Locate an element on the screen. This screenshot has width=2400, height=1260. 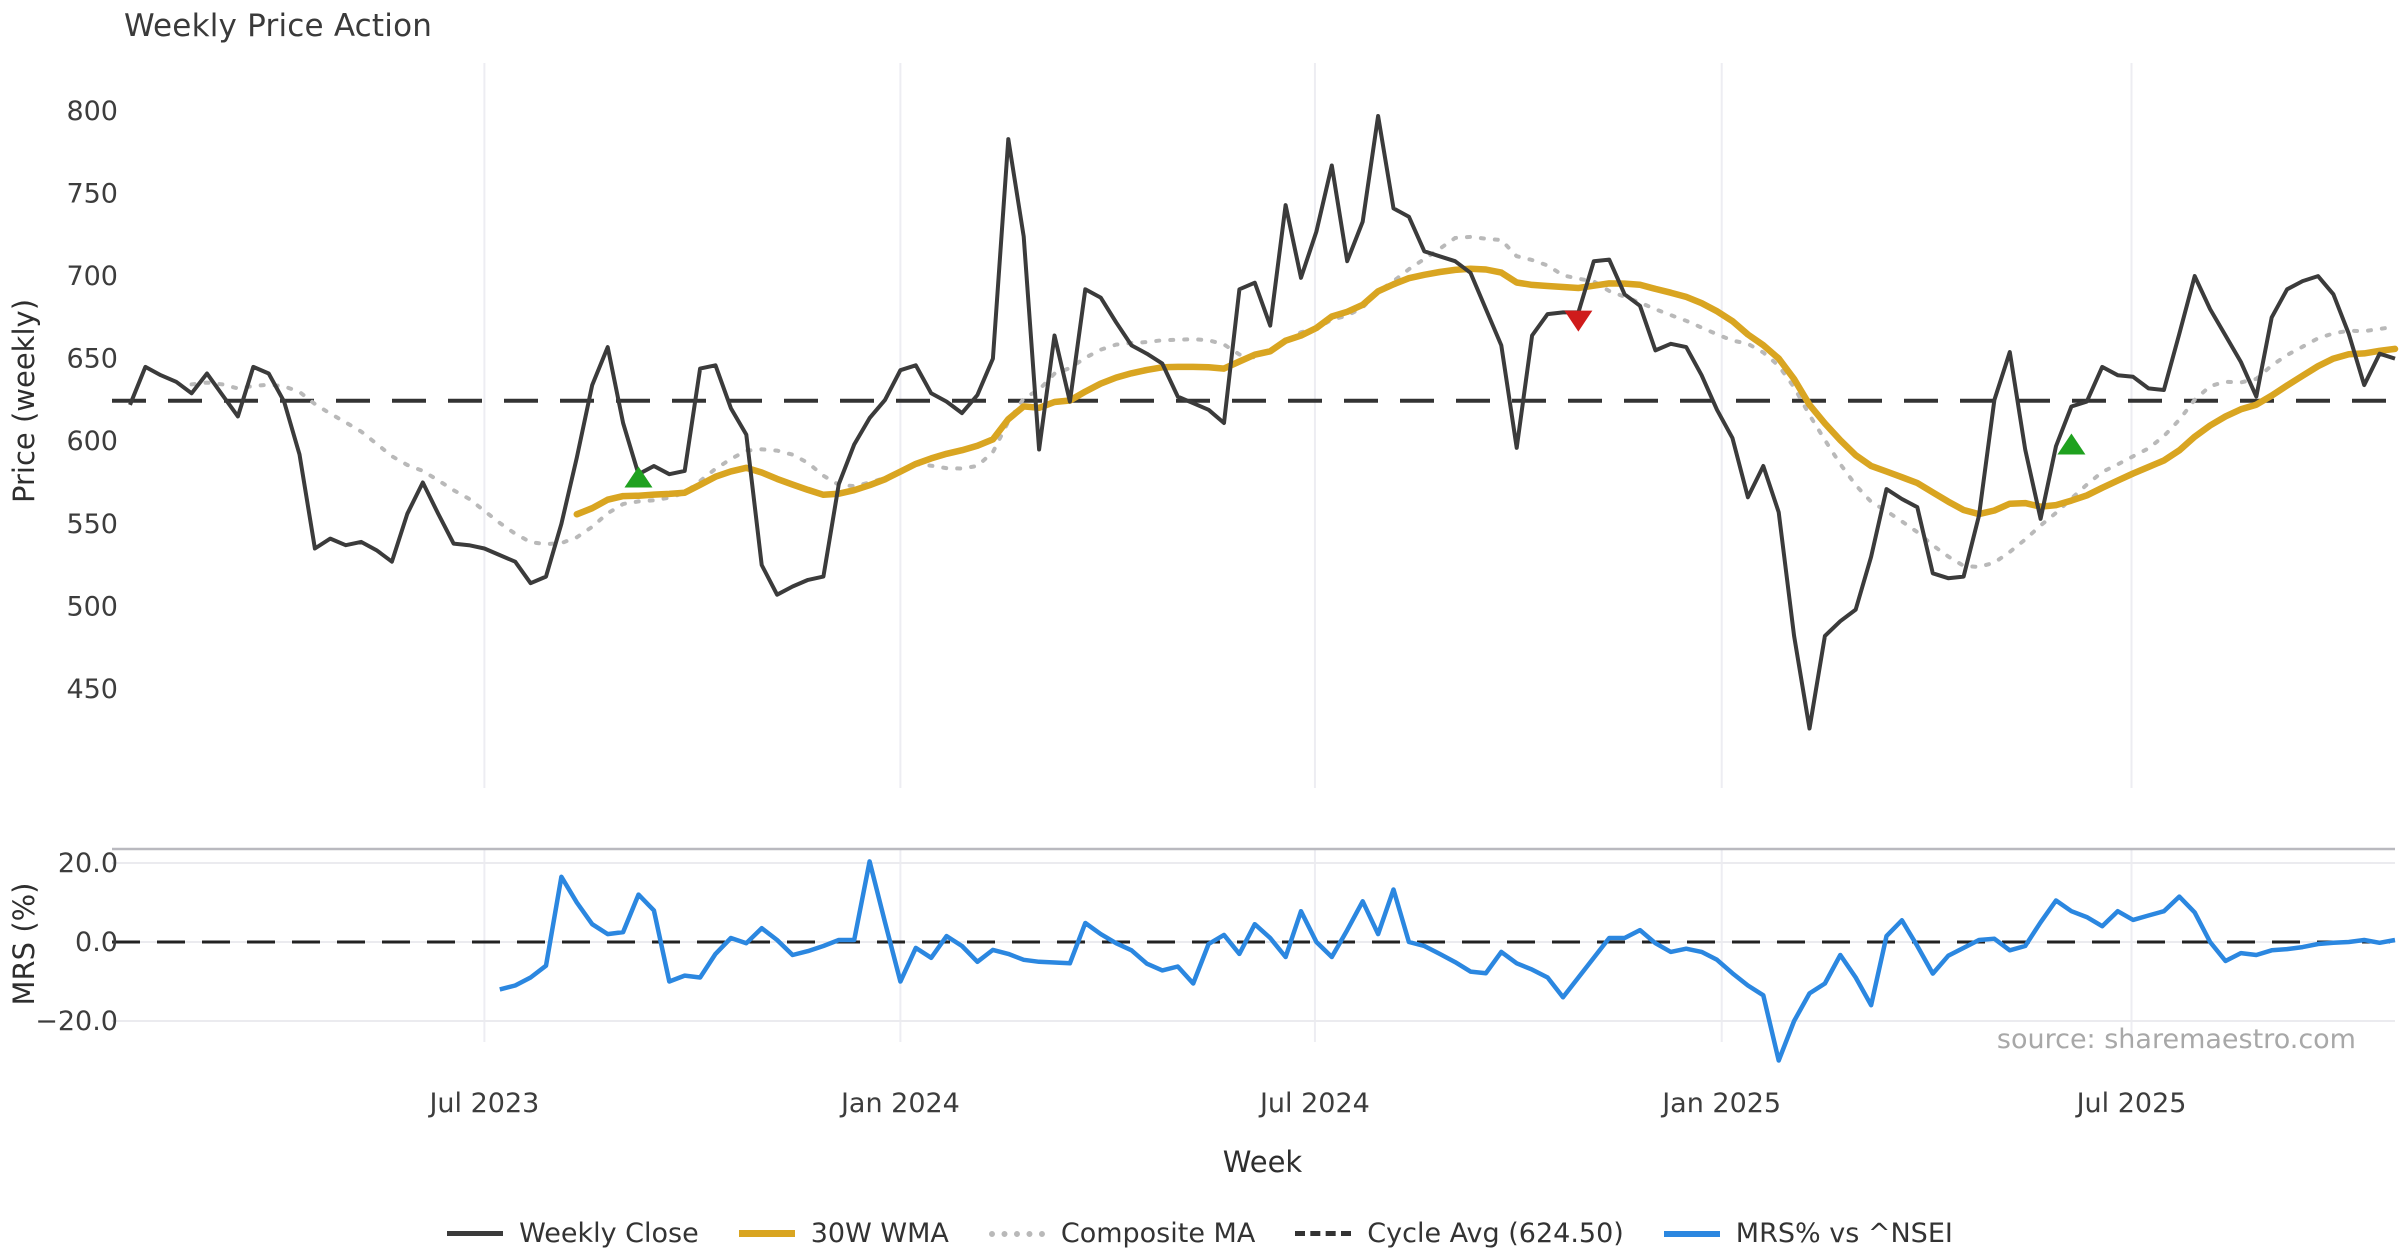
mrs-ytick-label: 20.0 is located at coordinates (88, 863).